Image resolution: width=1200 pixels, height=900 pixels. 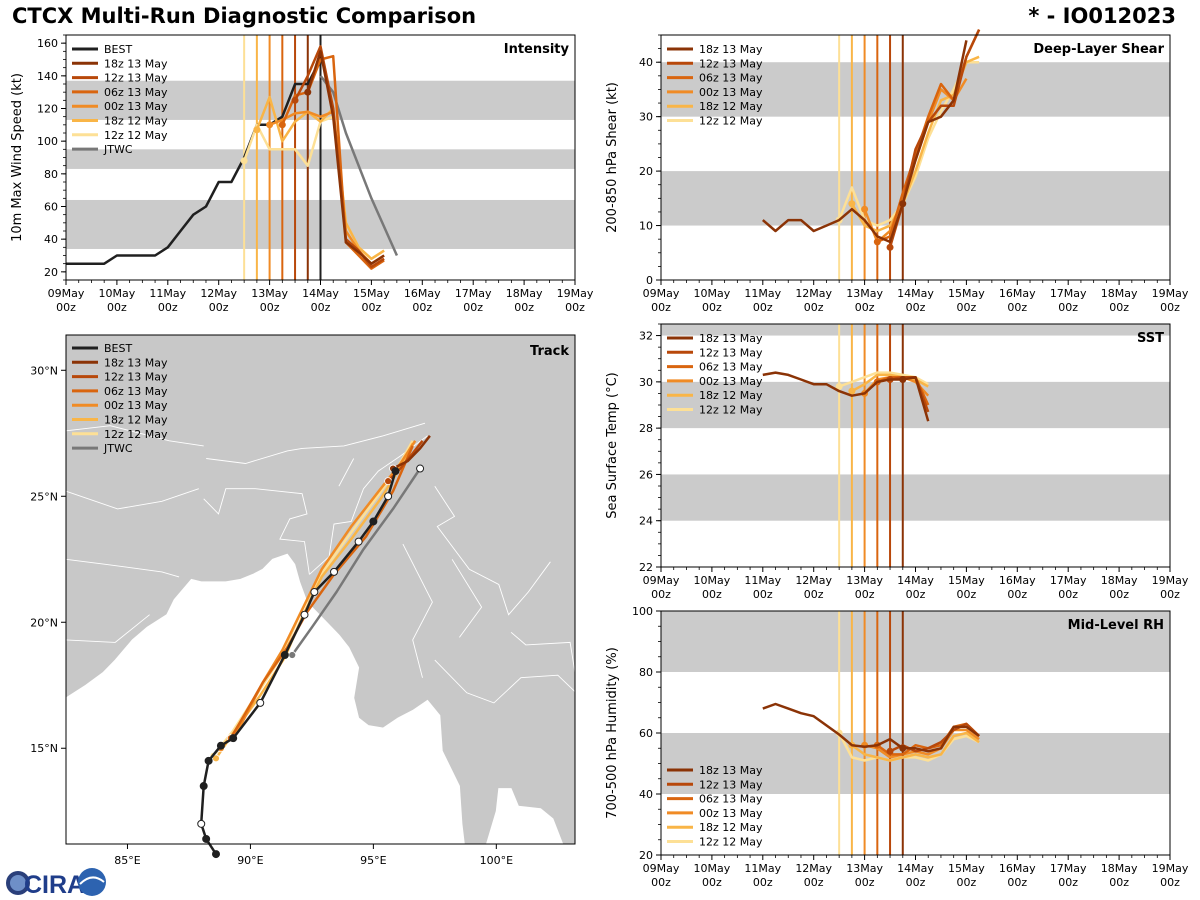 I want to click on rh-xtick-day: 19May, so click(x=1170, y=868).